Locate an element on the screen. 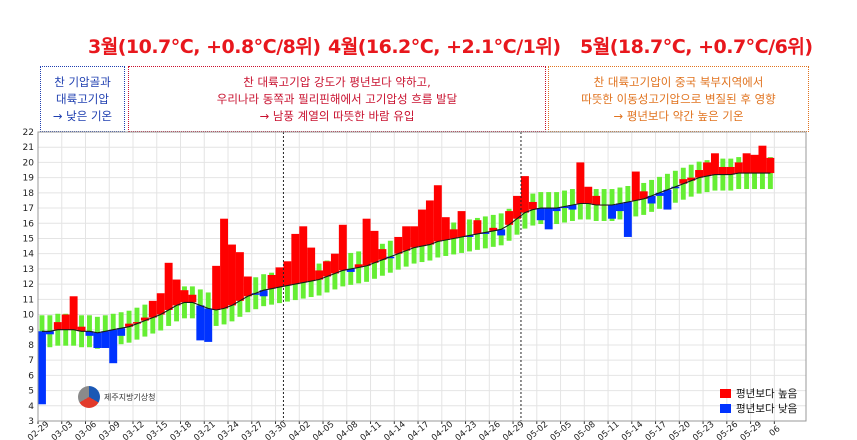 The height and width of the screenshot is (440, 857). x-tick-label: 03-15 is located at coordinates (157, 430).